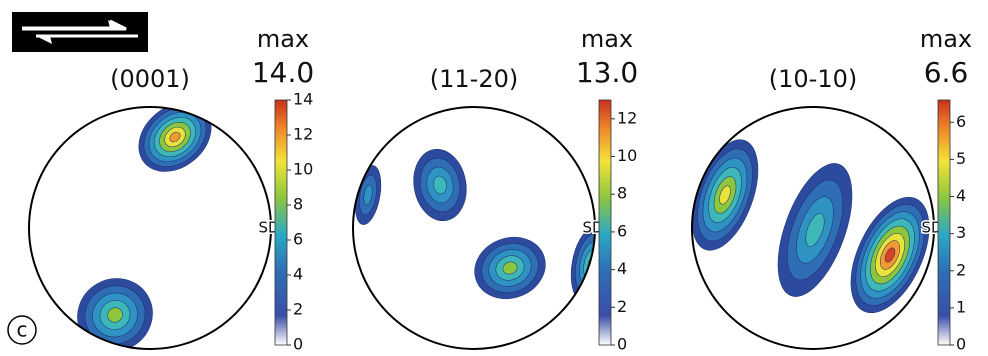 This screenshot has height=356, width=988. Describe the element at coordinates (283, 72) in the screenshot. I see `max-value: 14.0` at that location.